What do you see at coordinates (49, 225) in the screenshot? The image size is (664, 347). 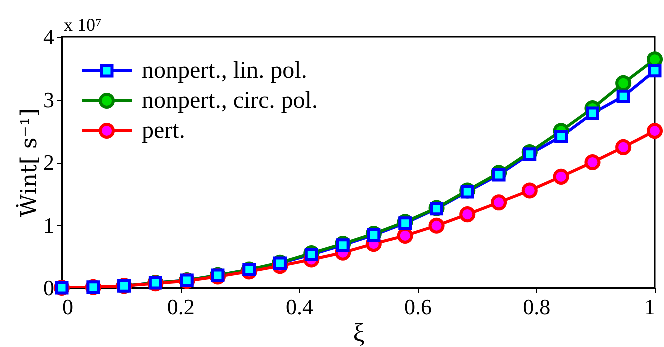 I see `y-tick-label: 1` at bounding box center [49, 225].